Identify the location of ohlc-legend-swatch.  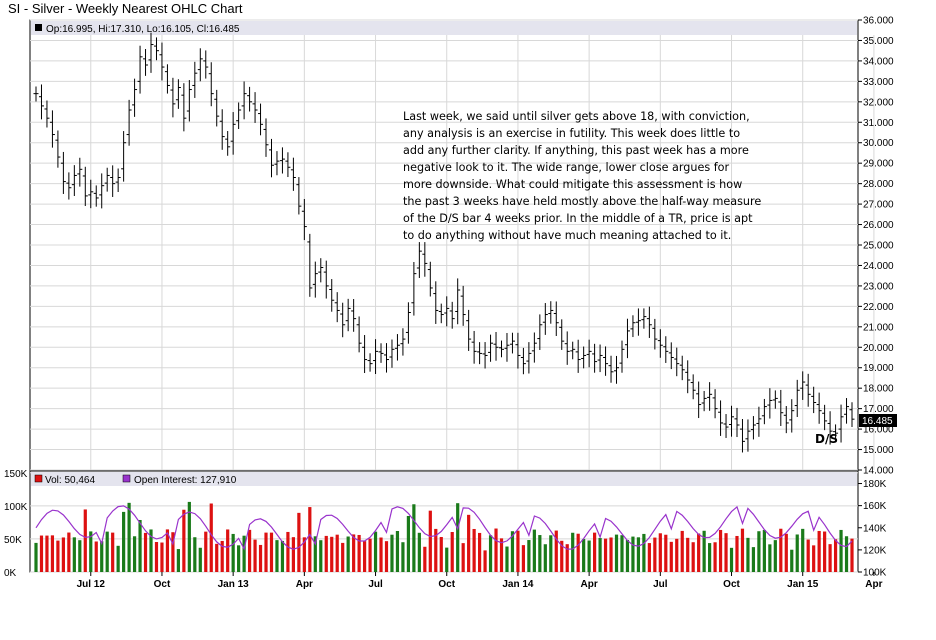
(38, 27).